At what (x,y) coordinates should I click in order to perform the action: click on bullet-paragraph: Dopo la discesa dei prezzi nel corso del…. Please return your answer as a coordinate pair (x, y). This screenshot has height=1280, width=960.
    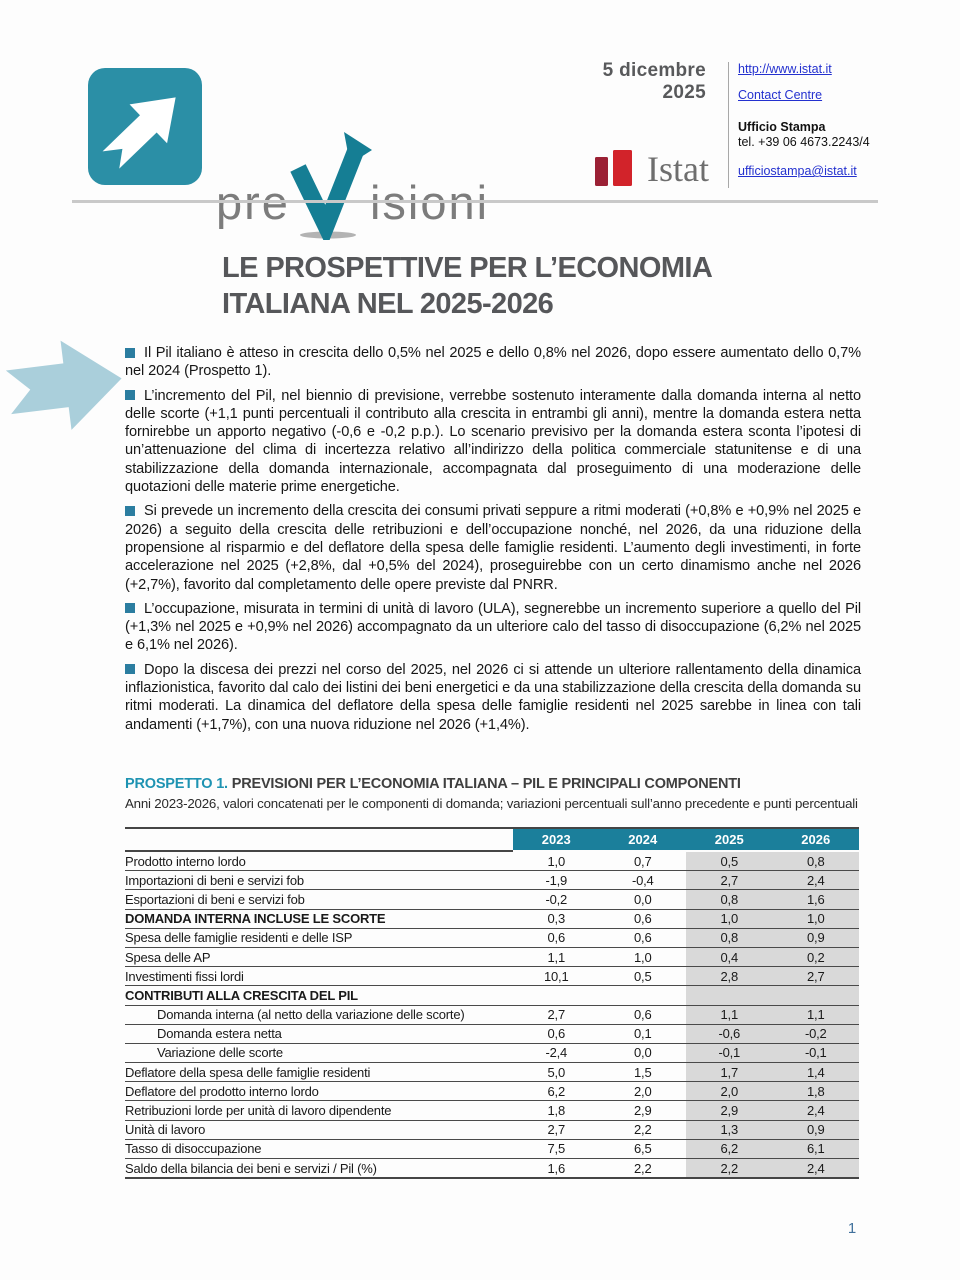
    Looking at the image, I should click on (493, 697).